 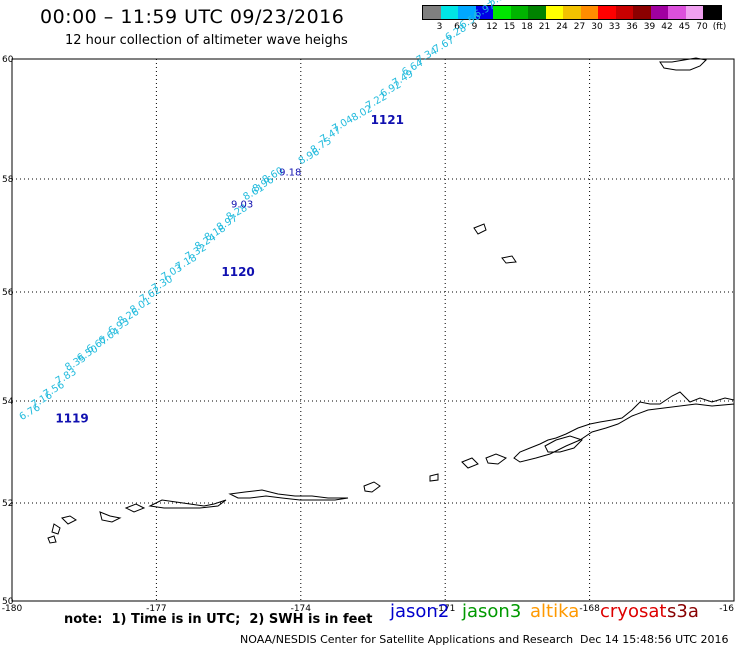 I want to click on color-scale-label: 70, so click(x=702, y=27).